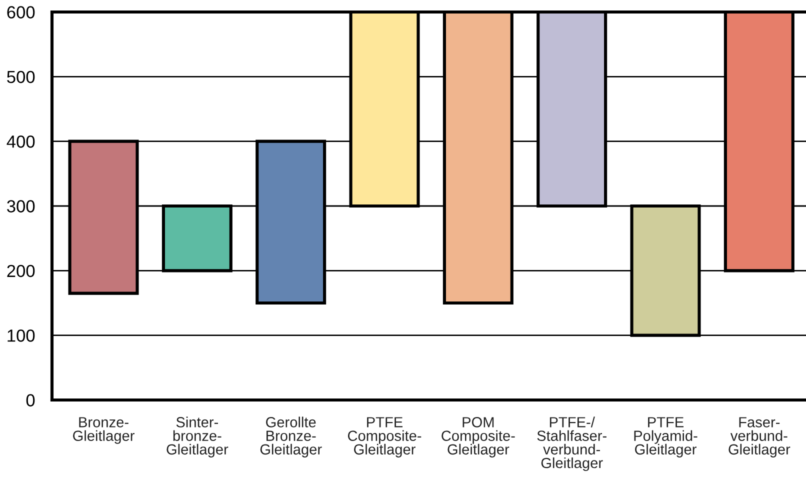  I want to click on x-tick-label: Faser- verbund- Gleitlager, so click(759, 437).